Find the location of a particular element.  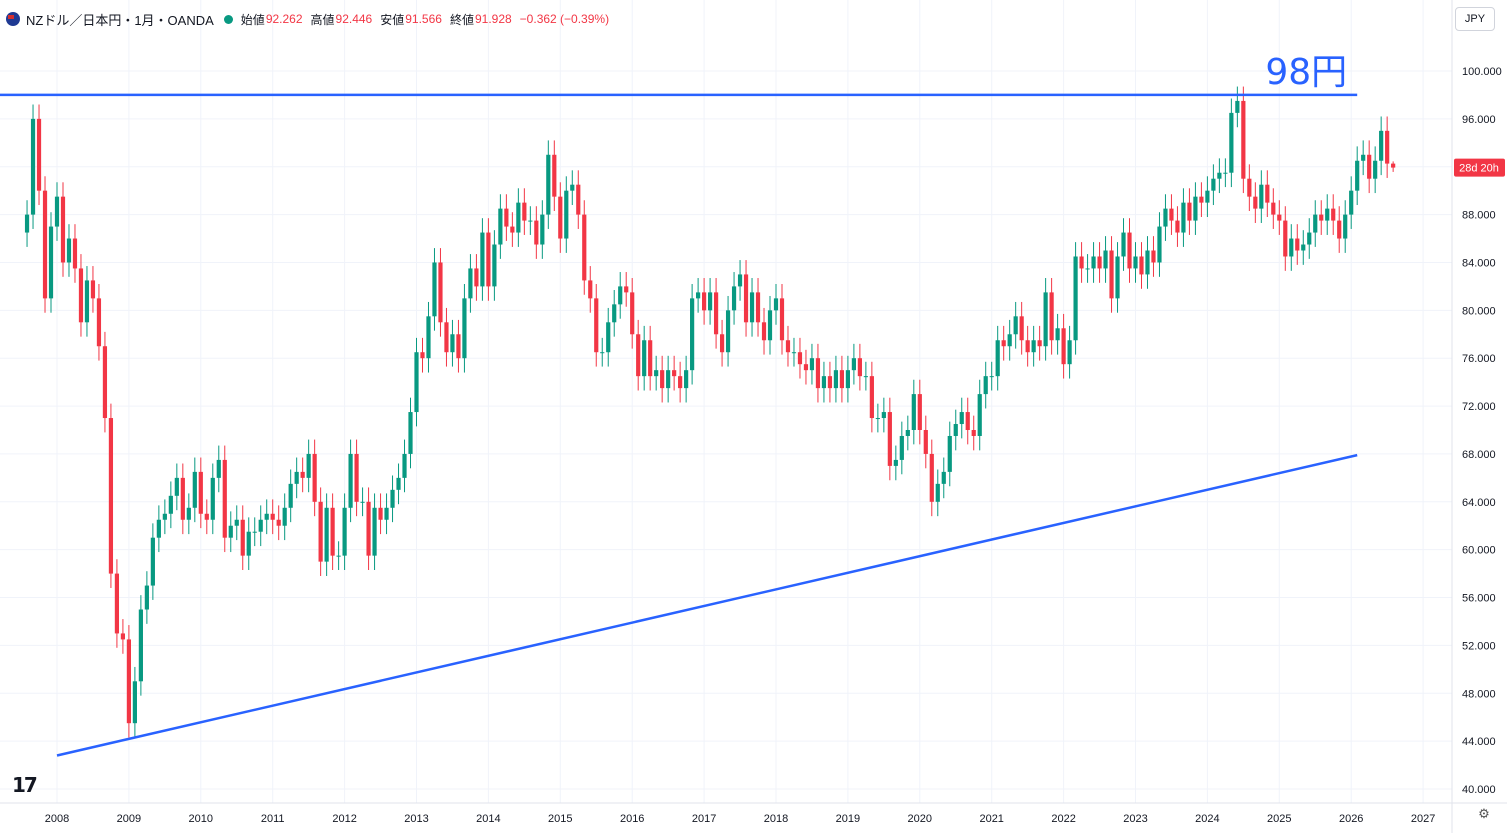

x-tick-label: 2012 is located at coordinates (344, 819).